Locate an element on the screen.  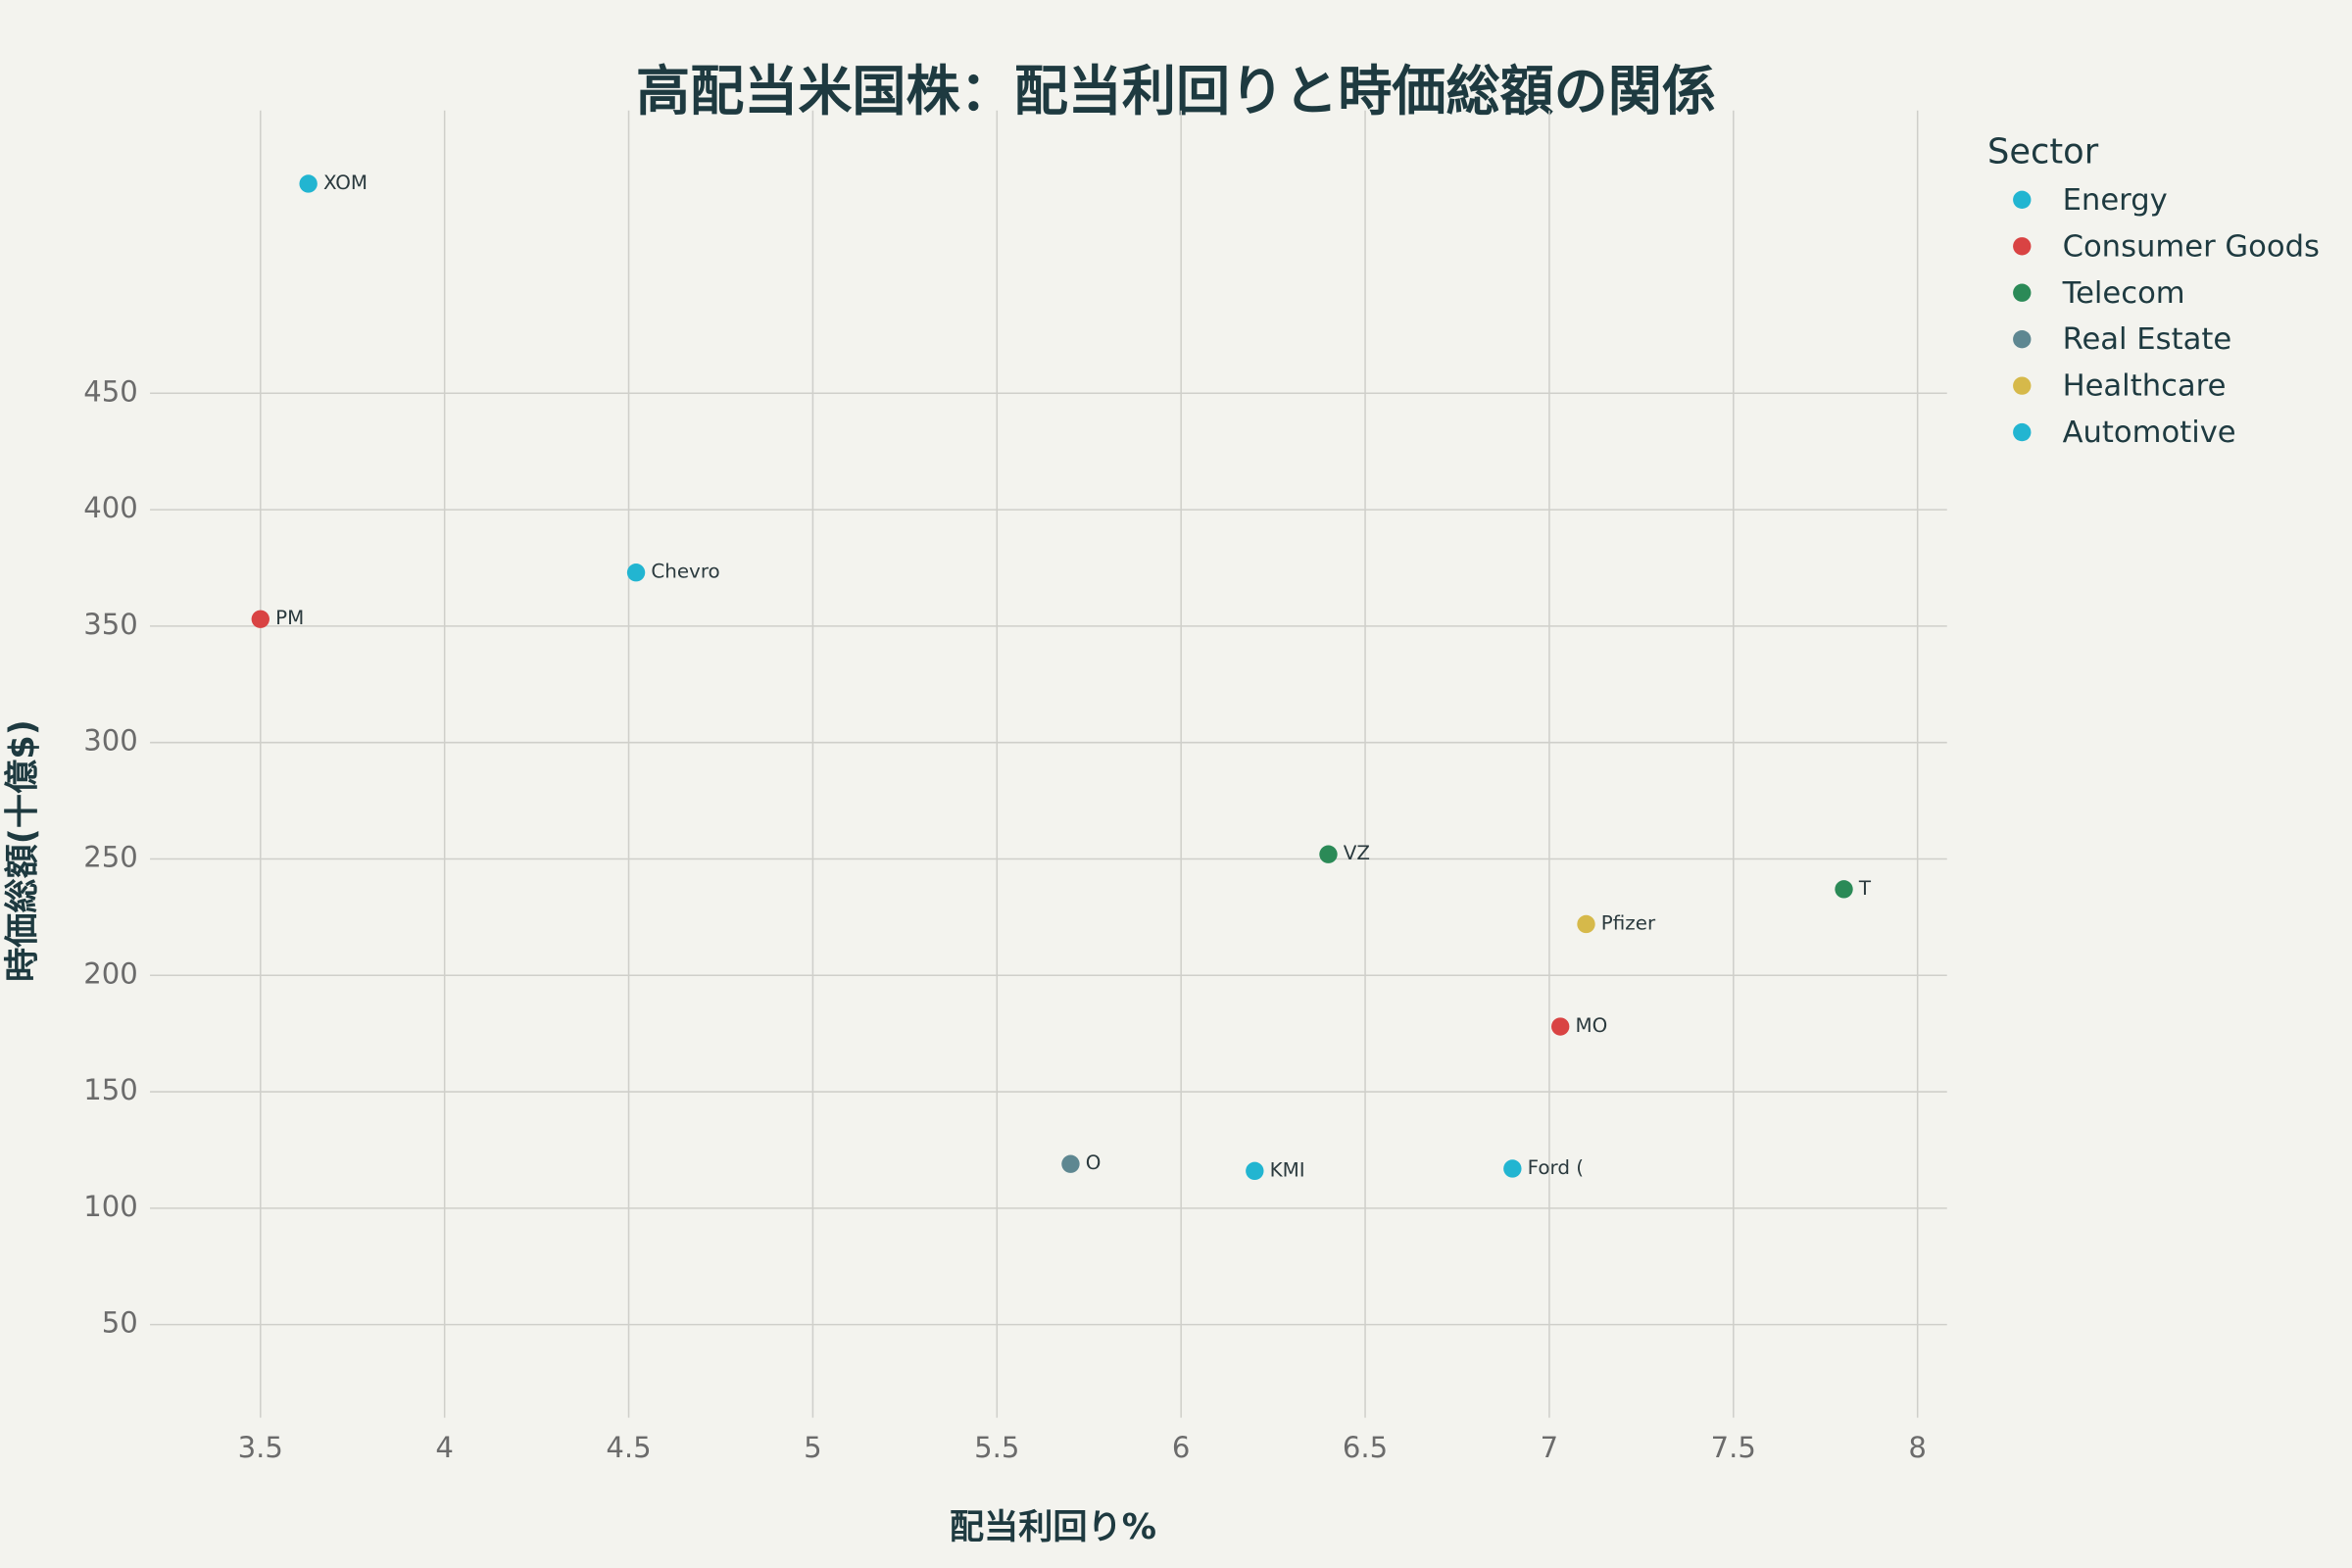
y-tick-label: 400 is located at coordinates (110, 507).